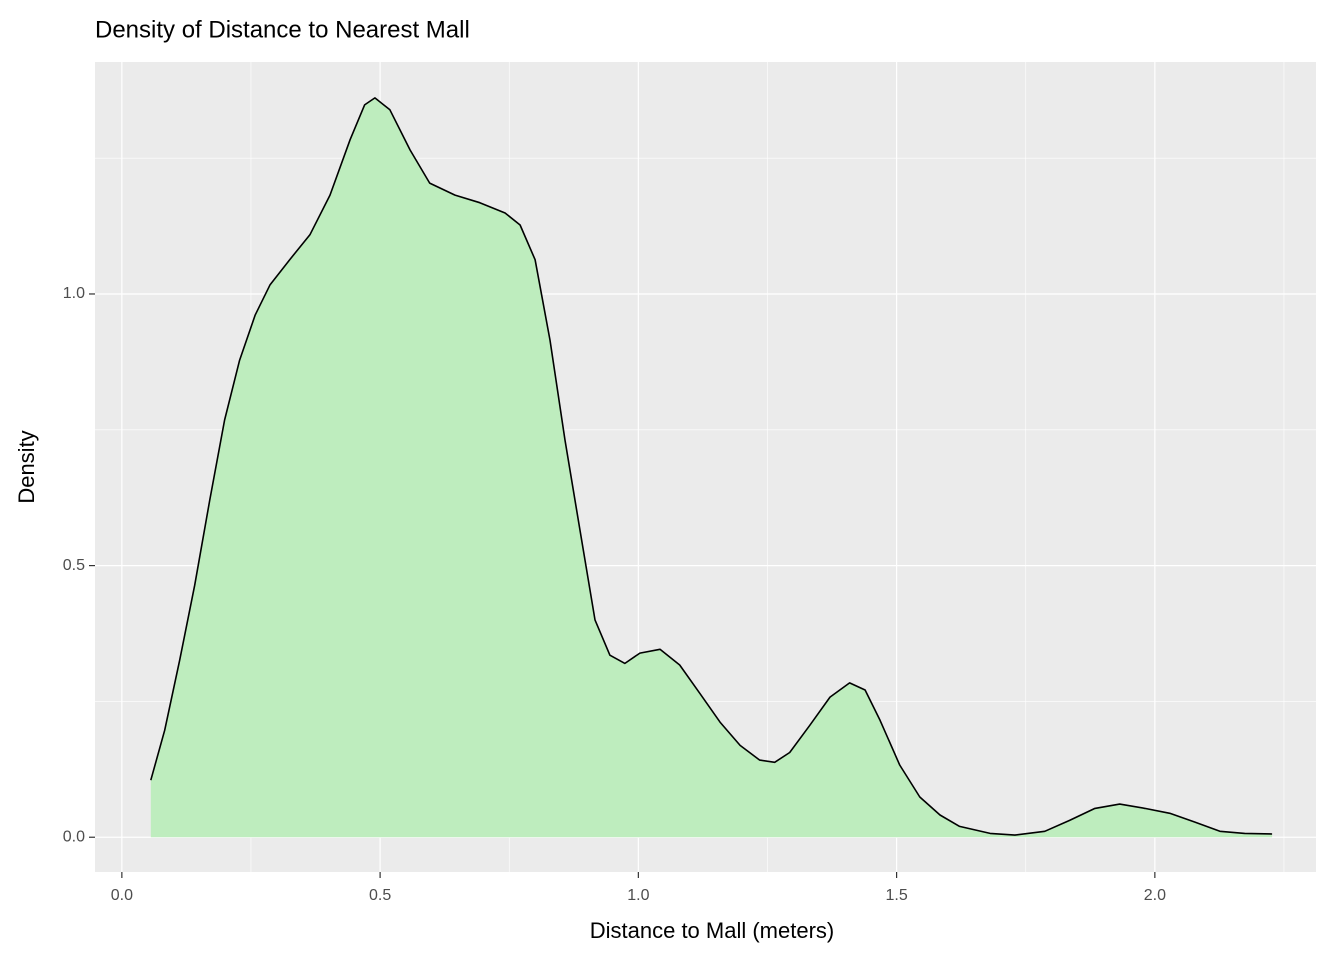 The height and width of the screenshot is (965, 1344). I want to click on x-axis-title: Distance to Mall (meters), so click(712, 930).